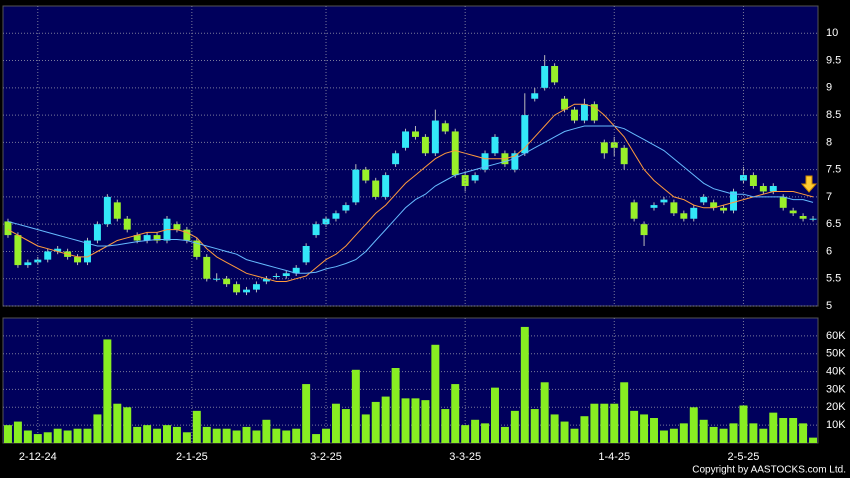 Image resolution: width=850 pixels, height=478 pixels. Describe the element at coordinates (829, 306) in the screenshot. I see `y-tick-label: 5` at that location.